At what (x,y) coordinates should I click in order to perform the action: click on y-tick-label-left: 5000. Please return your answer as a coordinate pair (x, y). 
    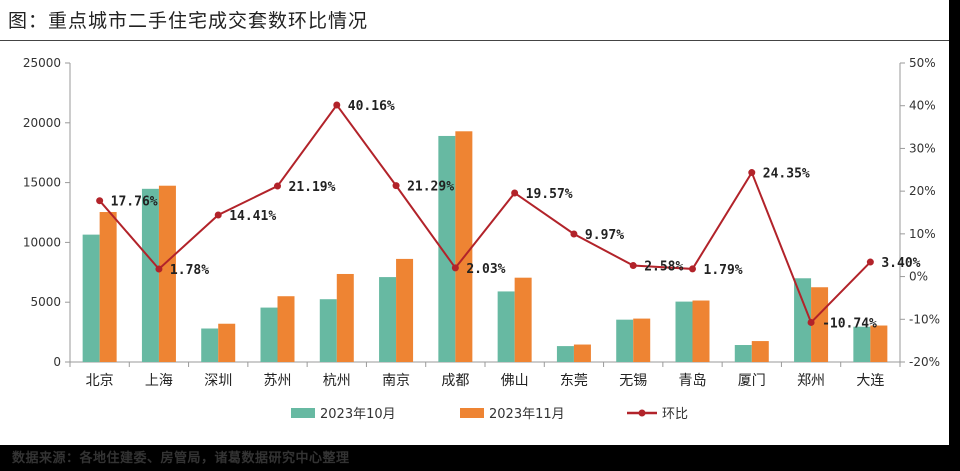
    Looking at the image, I should click on (45, 302).